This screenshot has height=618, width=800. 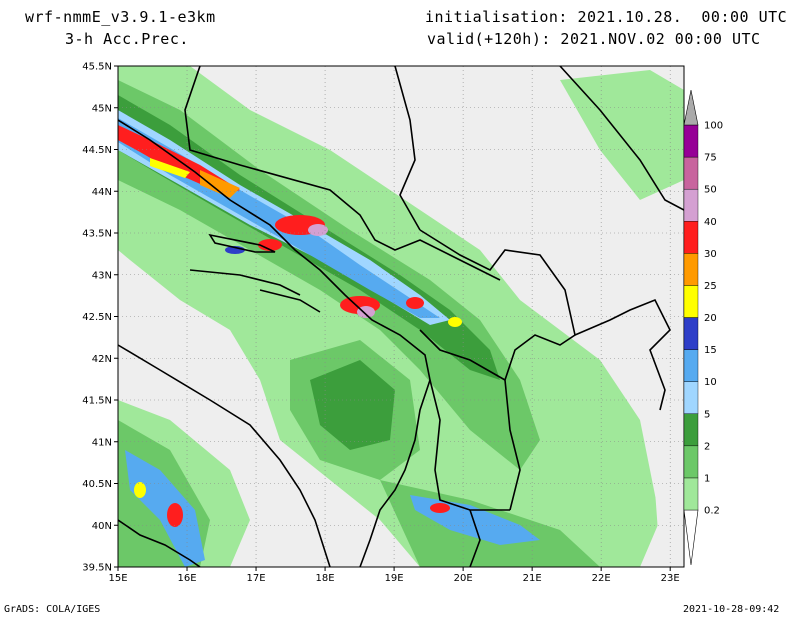 What do you see at coordinates (713, 126) in the screenshot?
I see `legend-level-label: 100` at bounding box center [713, 126].